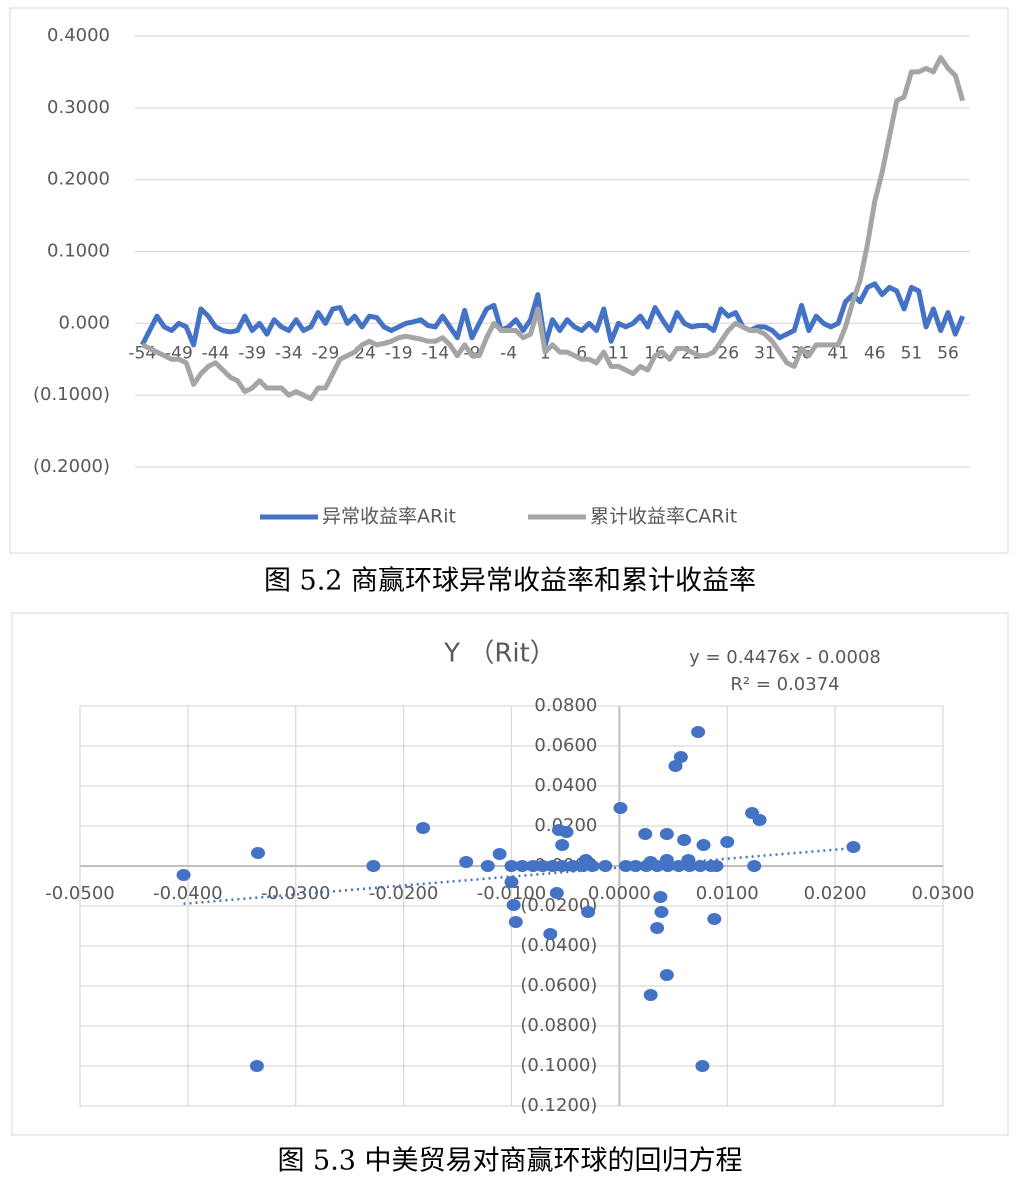 Image resolution: width=1020 pixels, height=1180 pixels. Describe the element at coordinates (79, 893) in the screenshot. I see `x-tick-label: -0.0500` at that location.